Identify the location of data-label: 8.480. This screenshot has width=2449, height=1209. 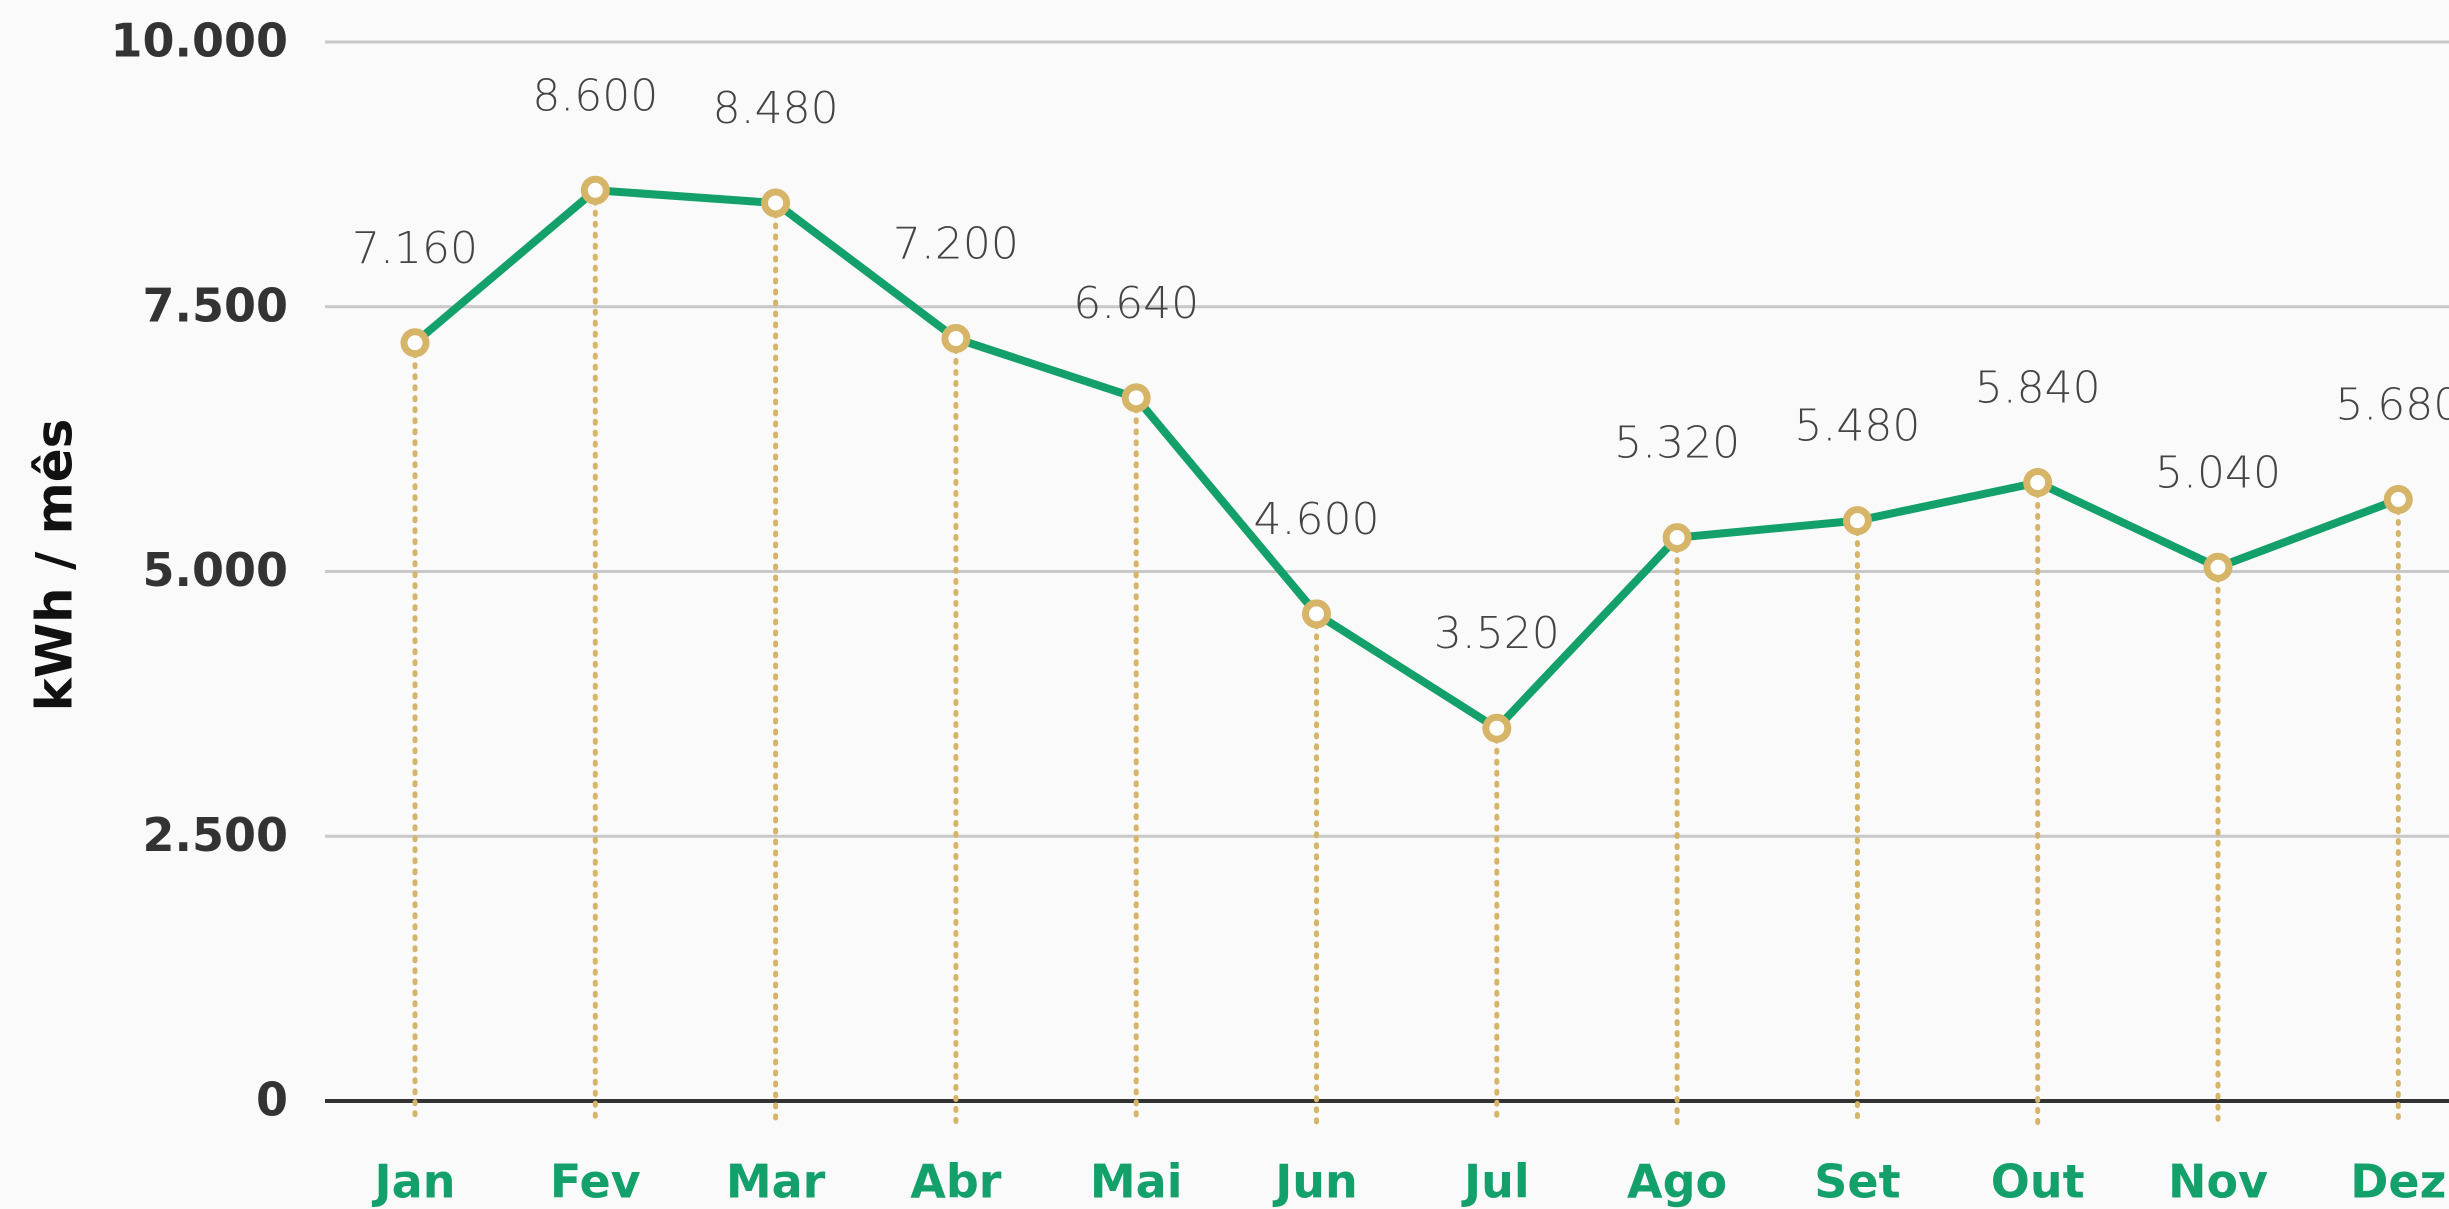
(776, 108).